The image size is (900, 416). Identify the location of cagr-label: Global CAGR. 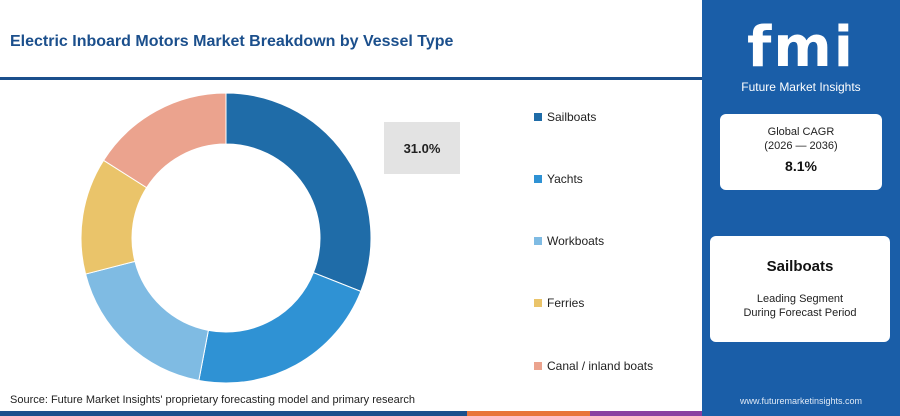
(801, 132).